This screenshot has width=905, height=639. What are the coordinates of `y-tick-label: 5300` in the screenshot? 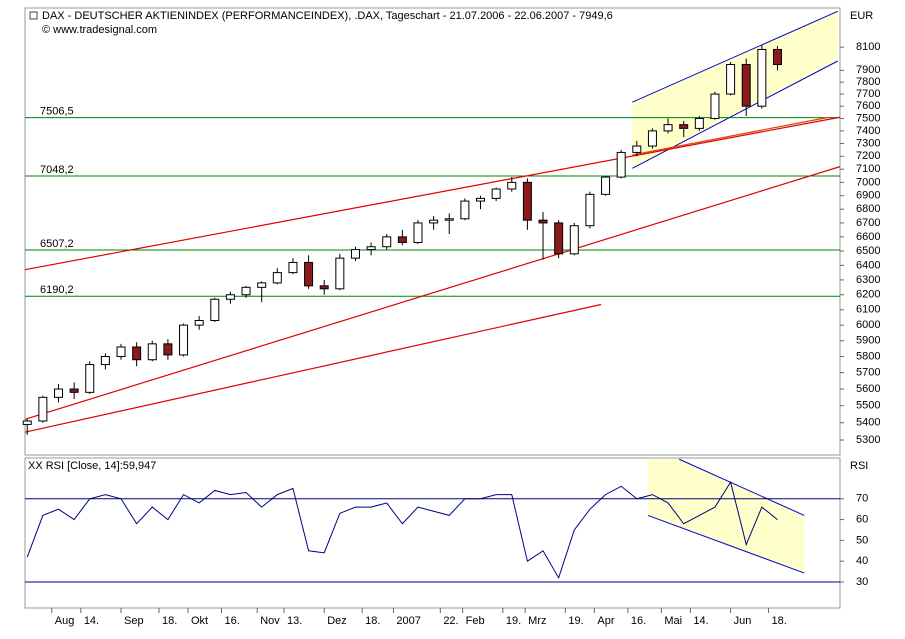 It's located at (868, 440).